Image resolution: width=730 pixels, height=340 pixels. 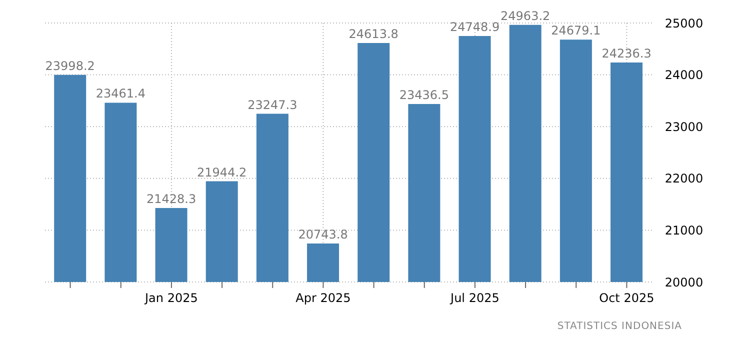 I want to click on y-tick-label: 20000, so click(x=684, y=282).